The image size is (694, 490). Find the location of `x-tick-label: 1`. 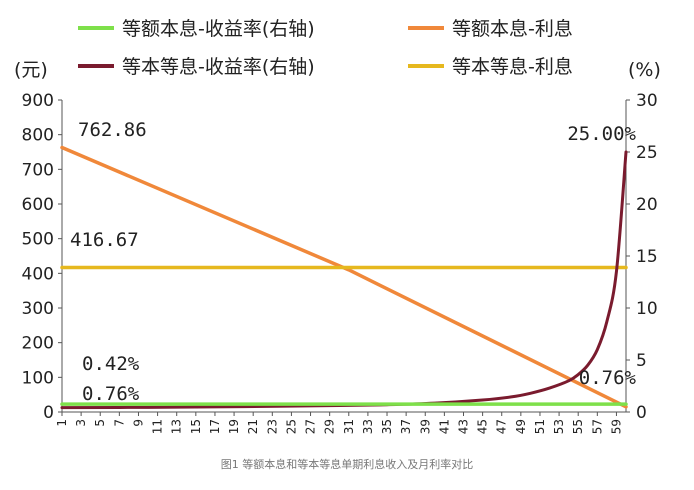

x-tick-label: 1 is located at coordinates (62, 423).